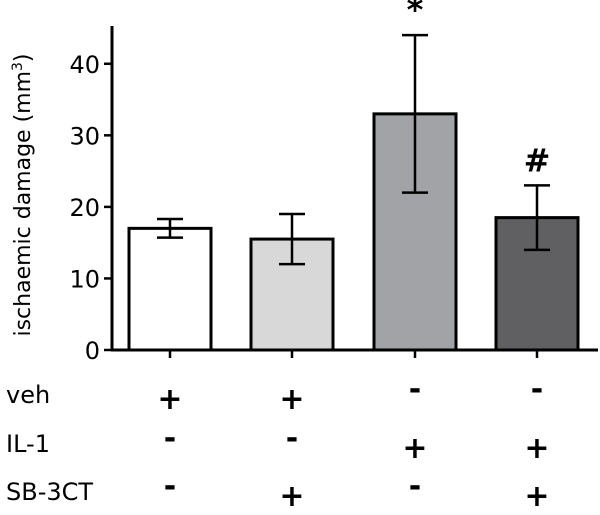  What do you see at coordinates (415, 14) in the screenshot?
I see `annotation-3: *` at bounding box center [415, 14].